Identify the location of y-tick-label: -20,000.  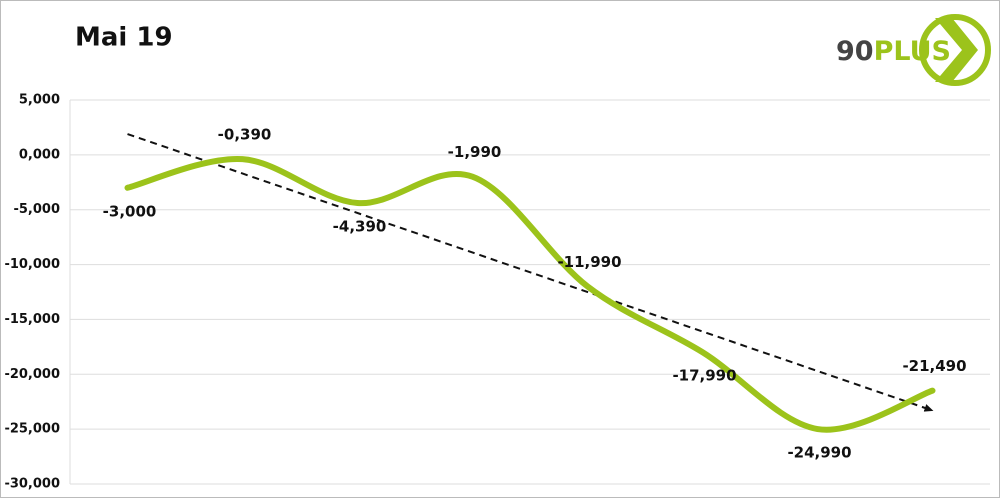
(32, 374).